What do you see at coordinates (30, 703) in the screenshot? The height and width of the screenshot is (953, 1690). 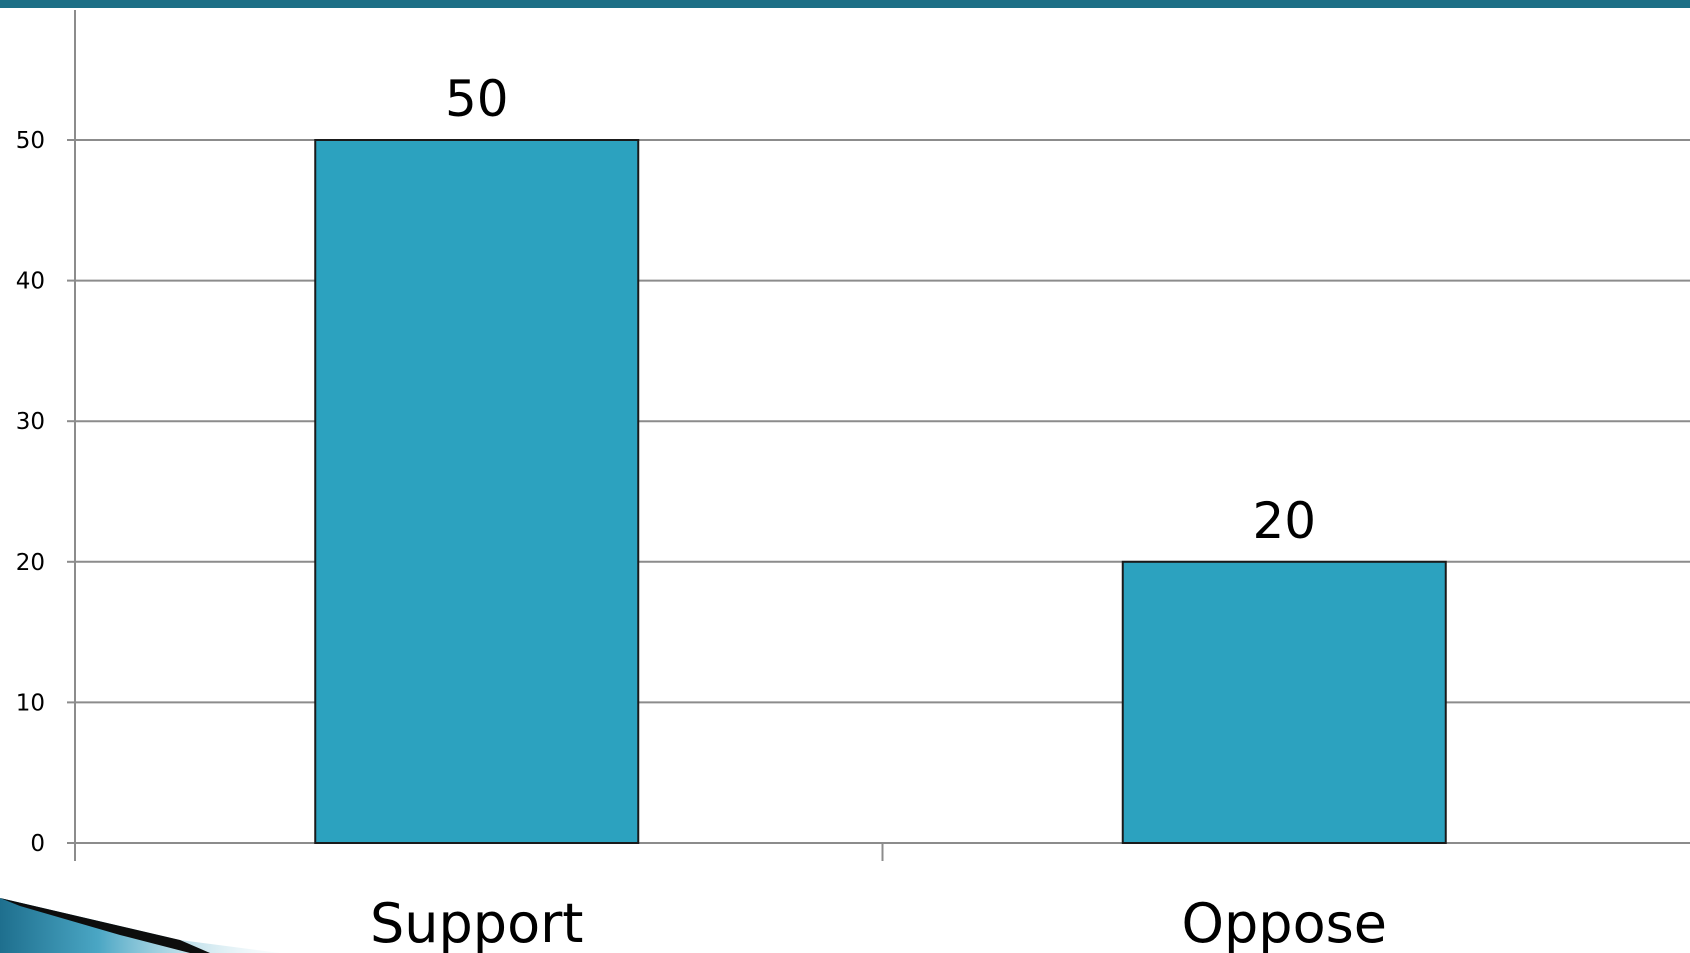 I see `y-tick-label: 10` at bounding box center [30, 703].